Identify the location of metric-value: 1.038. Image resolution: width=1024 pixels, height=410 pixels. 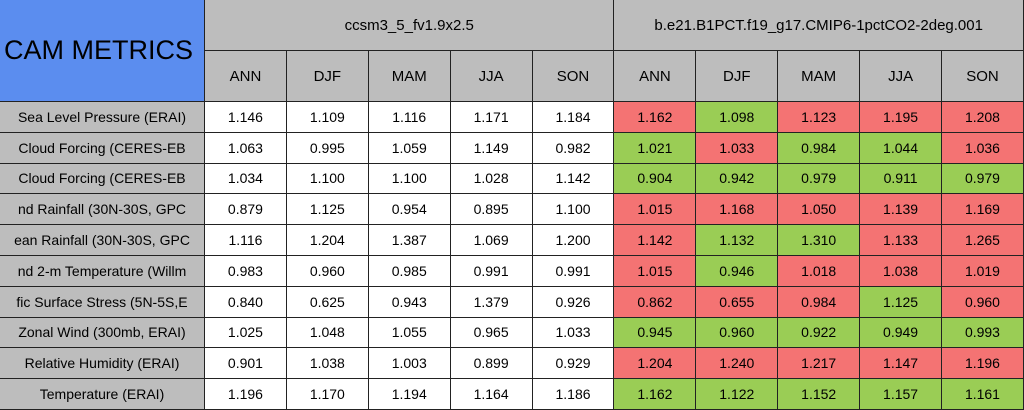
(901, 271).